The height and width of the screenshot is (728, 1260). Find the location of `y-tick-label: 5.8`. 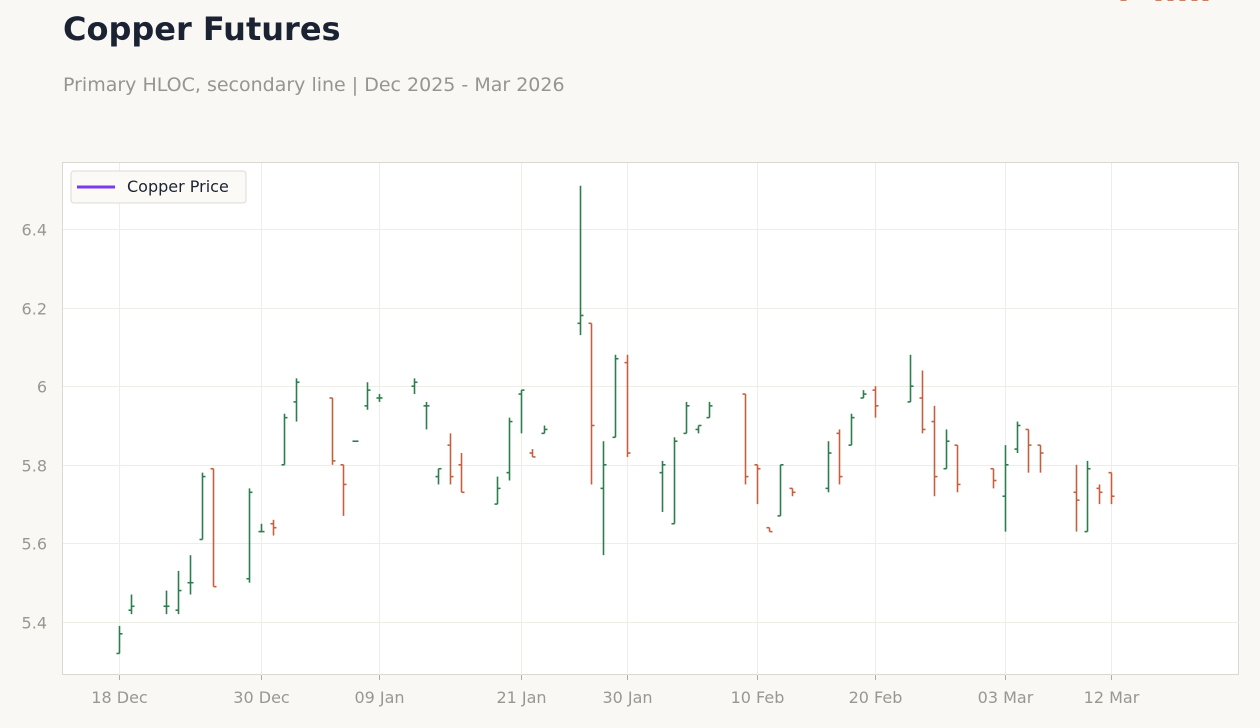

y-tick-label: 5.8 is located at coordinates (34, 466).